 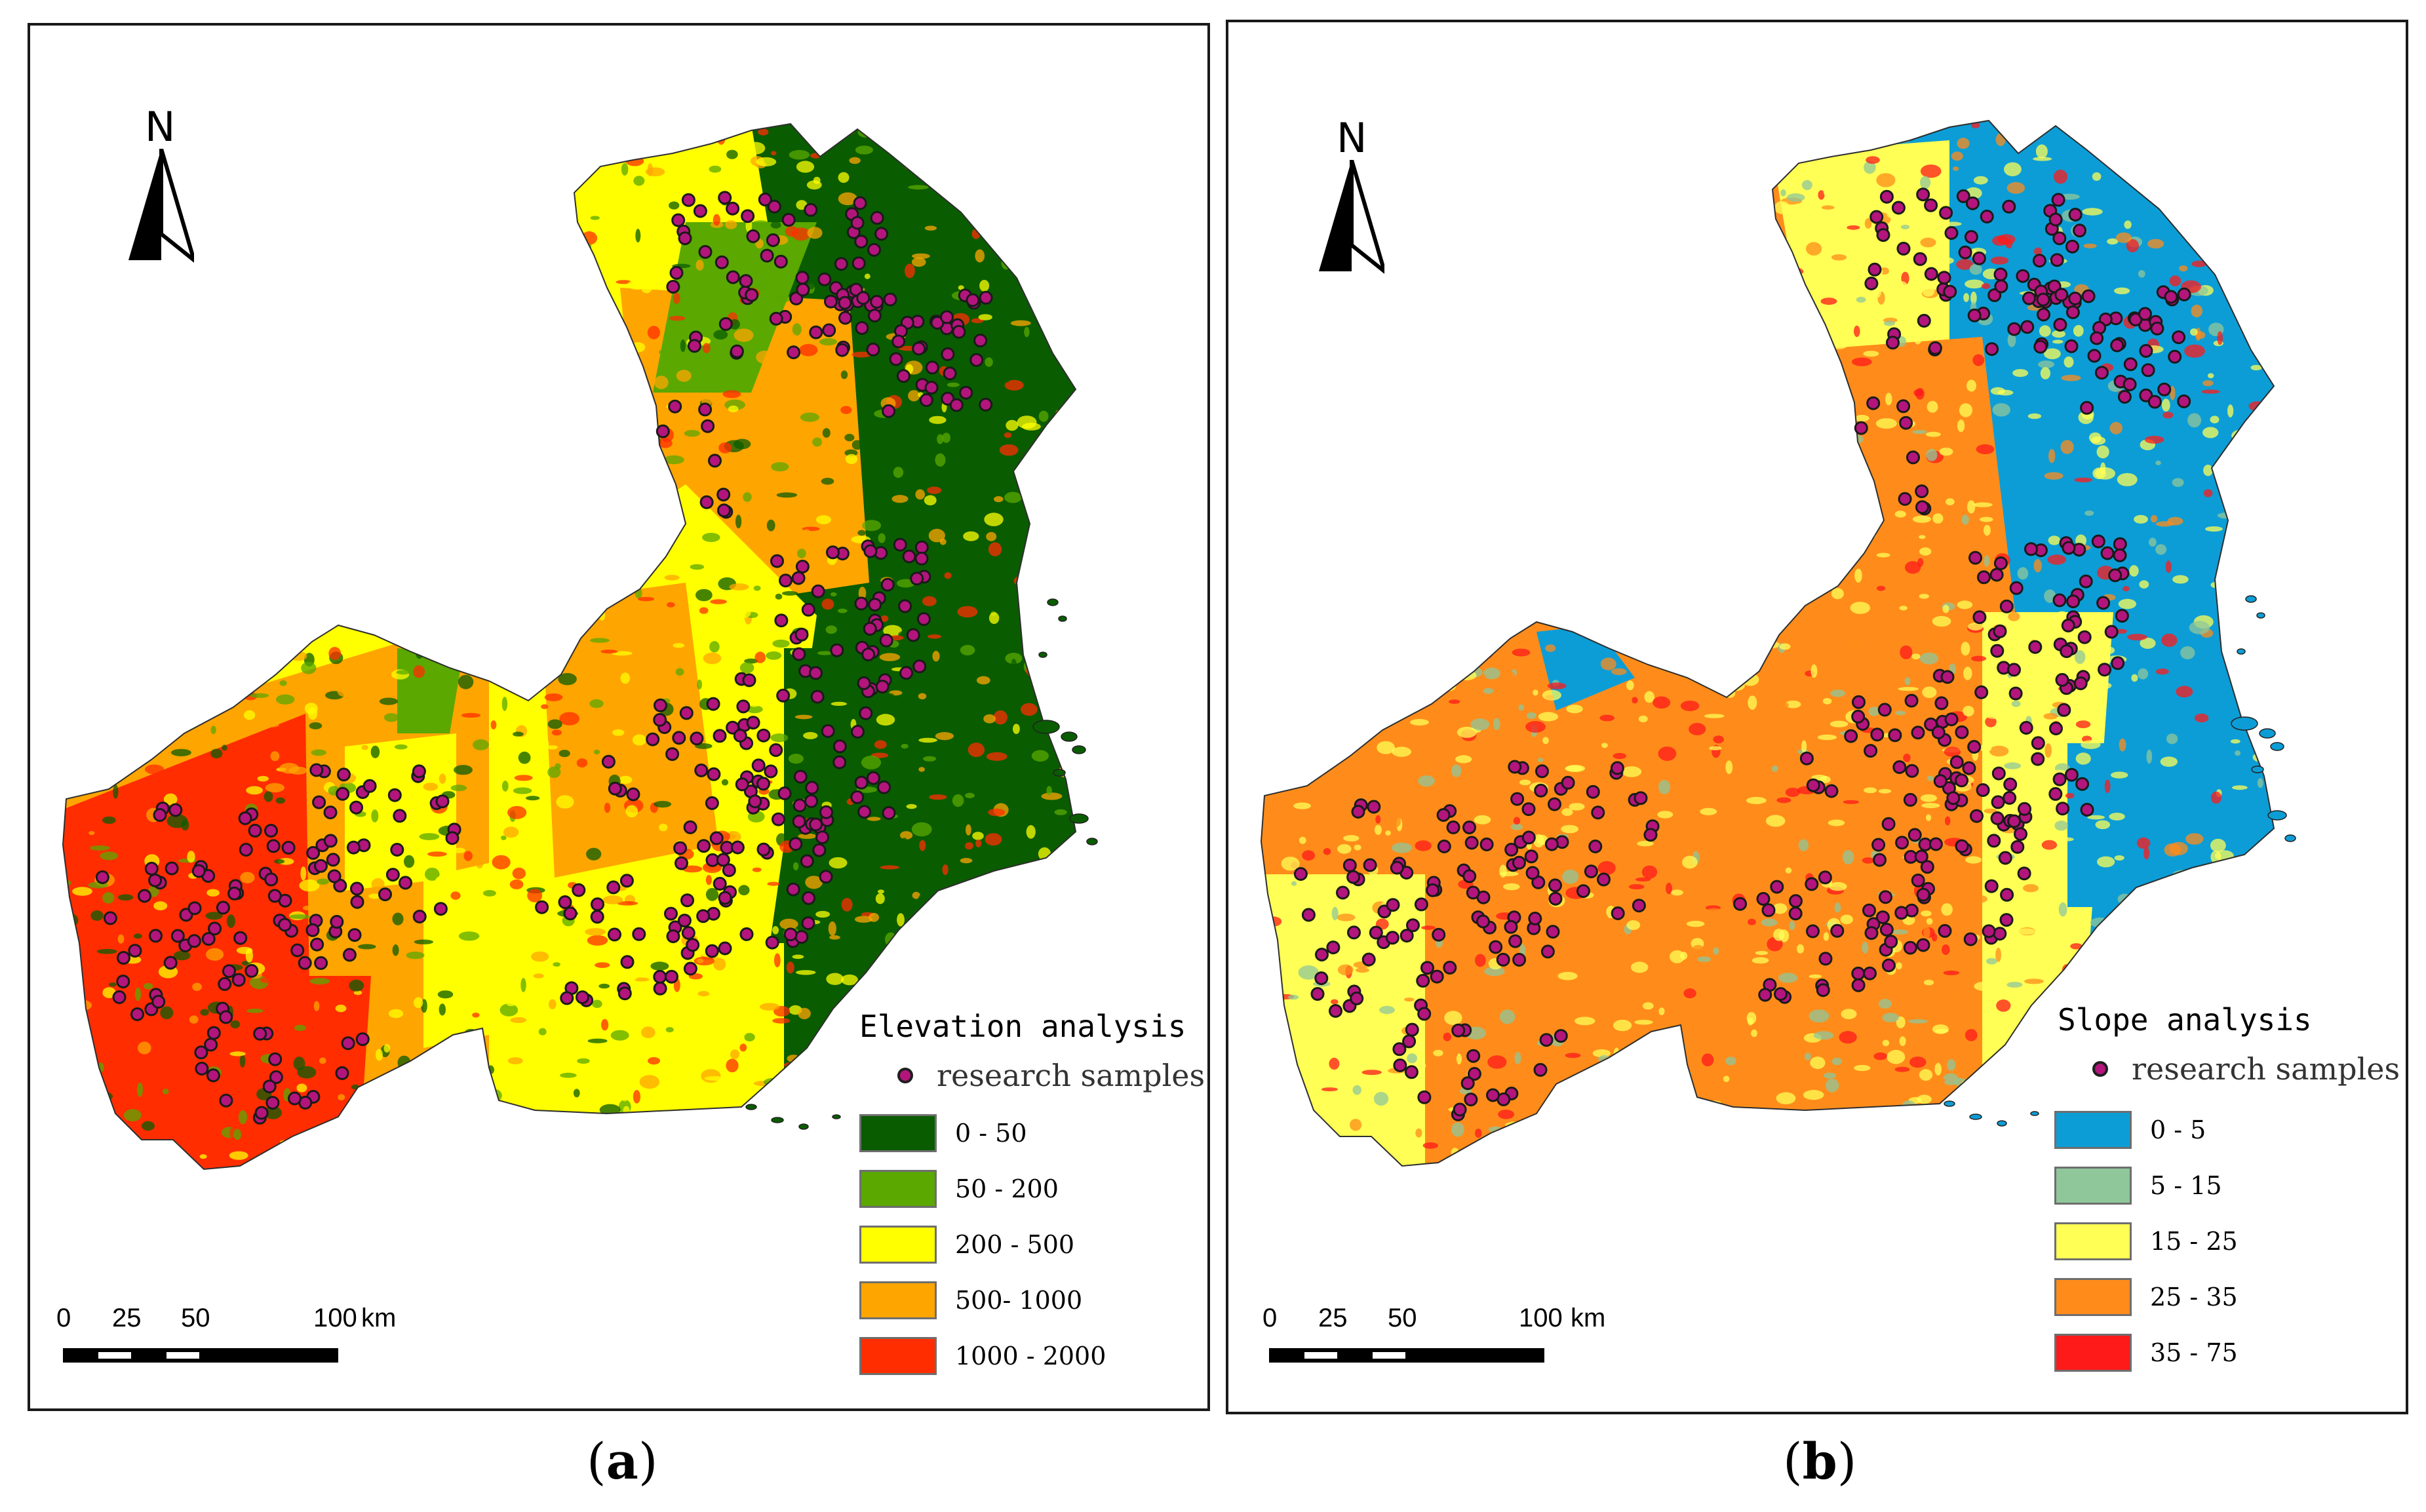 What do you see at coordinates (64, 1318) in the screenshot?
I see `scale-tick-0: 0` at bounding box center [64, 1318].